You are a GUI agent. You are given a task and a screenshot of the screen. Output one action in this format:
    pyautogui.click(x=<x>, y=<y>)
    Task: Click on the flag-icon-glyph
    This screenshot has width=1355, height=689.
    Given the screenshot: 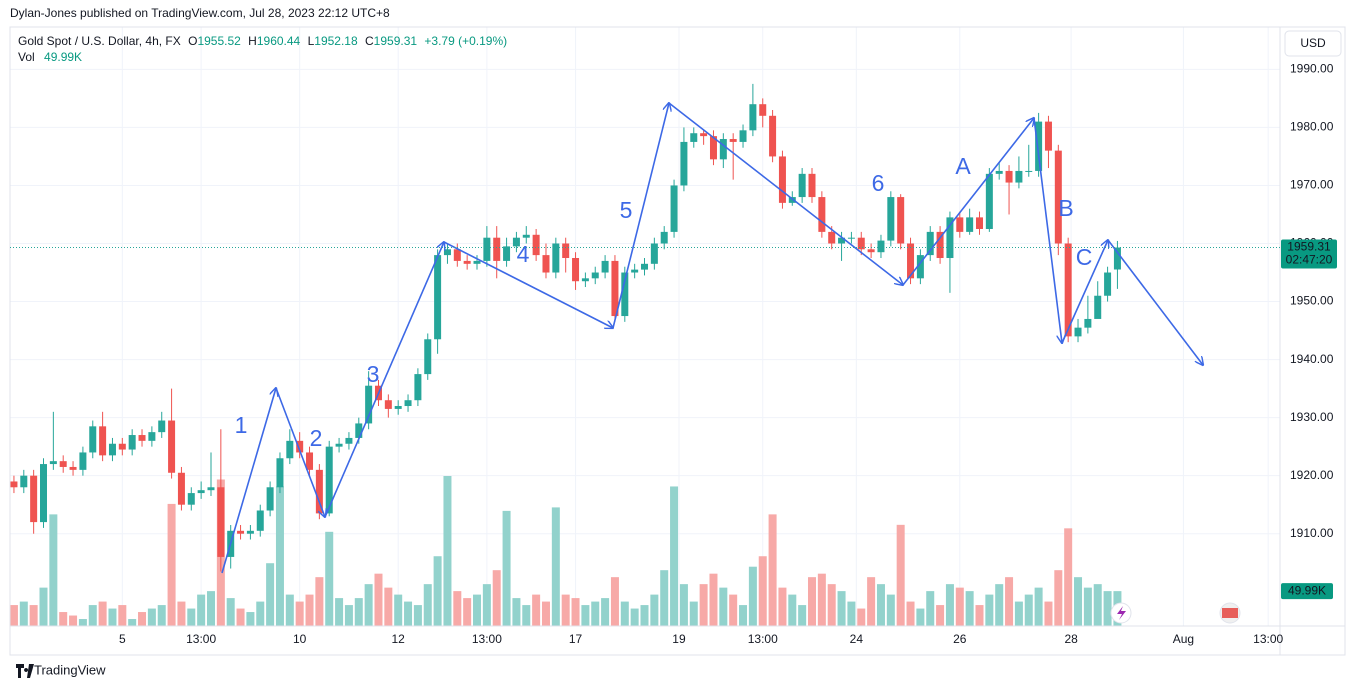 What is the action you would take?
    pyautogui.click(x=1230, y=613)
    